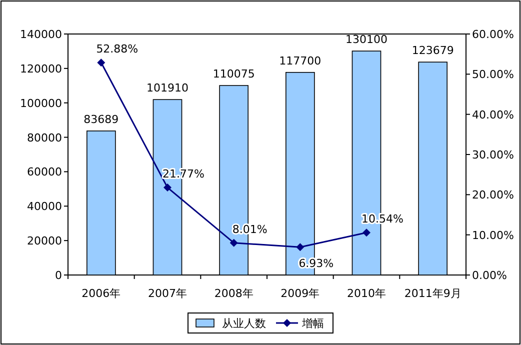 The width and height of the screenshot is (521, 345). I want to click on x-tick-label: 2011年9月, so click(433, 293).